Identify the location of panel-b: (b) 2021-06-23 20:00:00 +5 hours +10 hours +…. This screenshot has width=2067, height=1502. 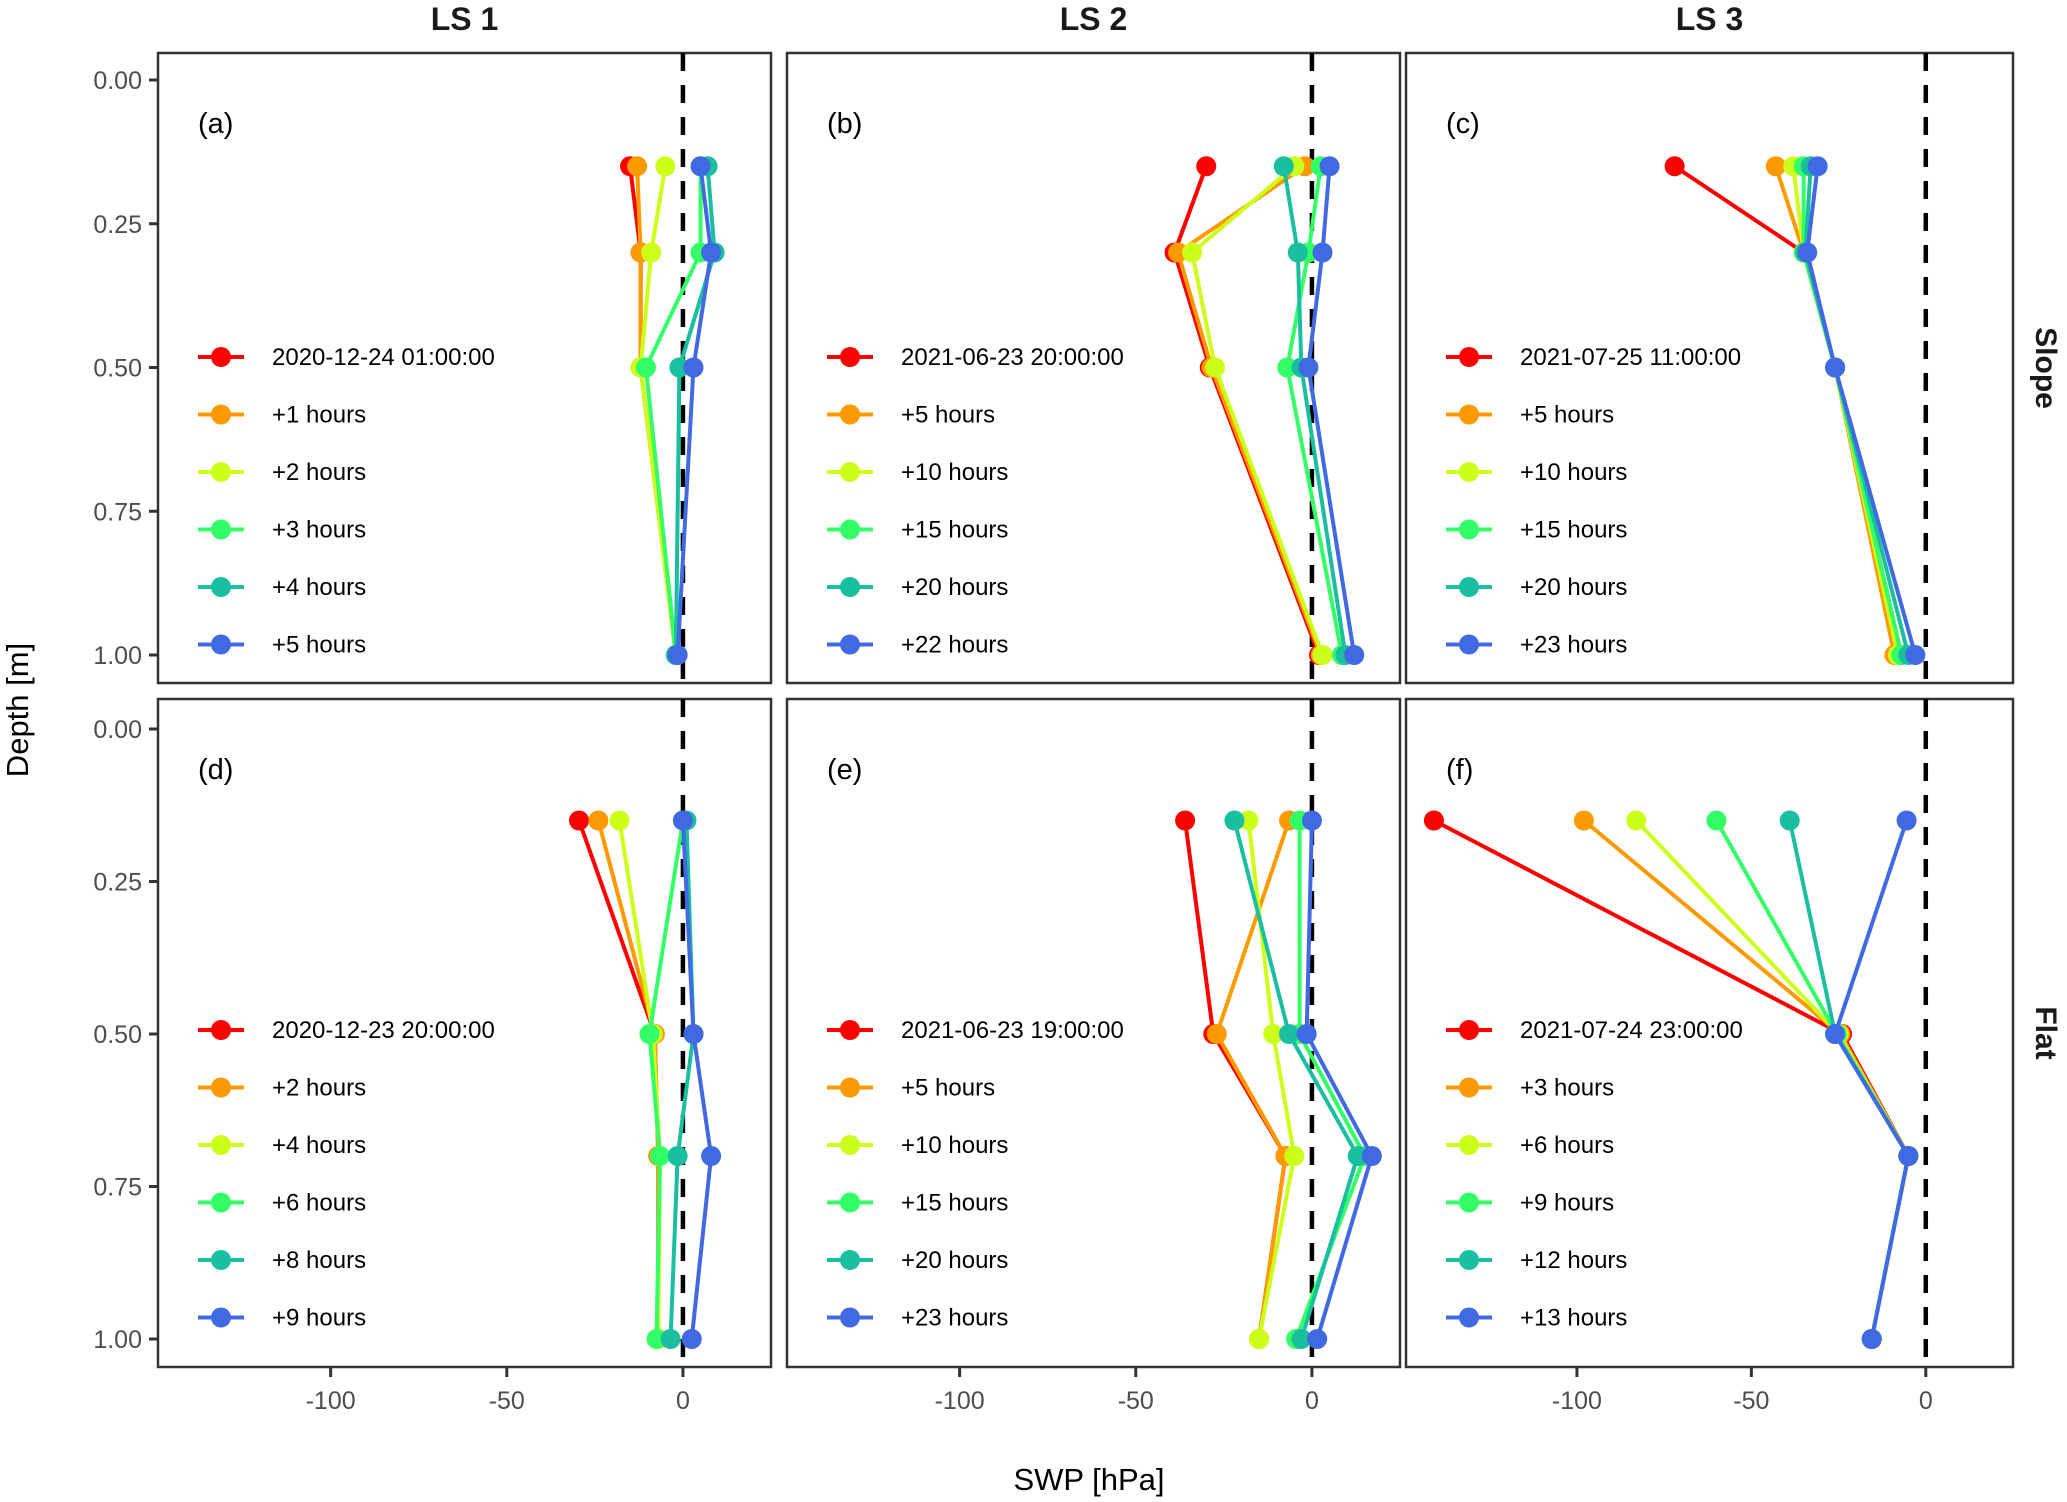
(1093, 368).